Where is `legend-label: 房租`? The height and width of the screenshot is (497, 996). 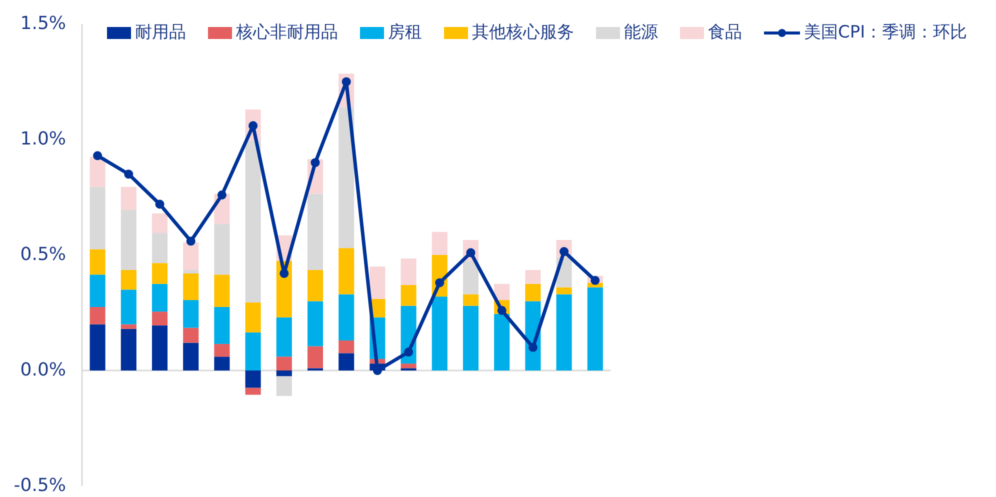 legend-label: 房租 is located at coordinates (405, 32).